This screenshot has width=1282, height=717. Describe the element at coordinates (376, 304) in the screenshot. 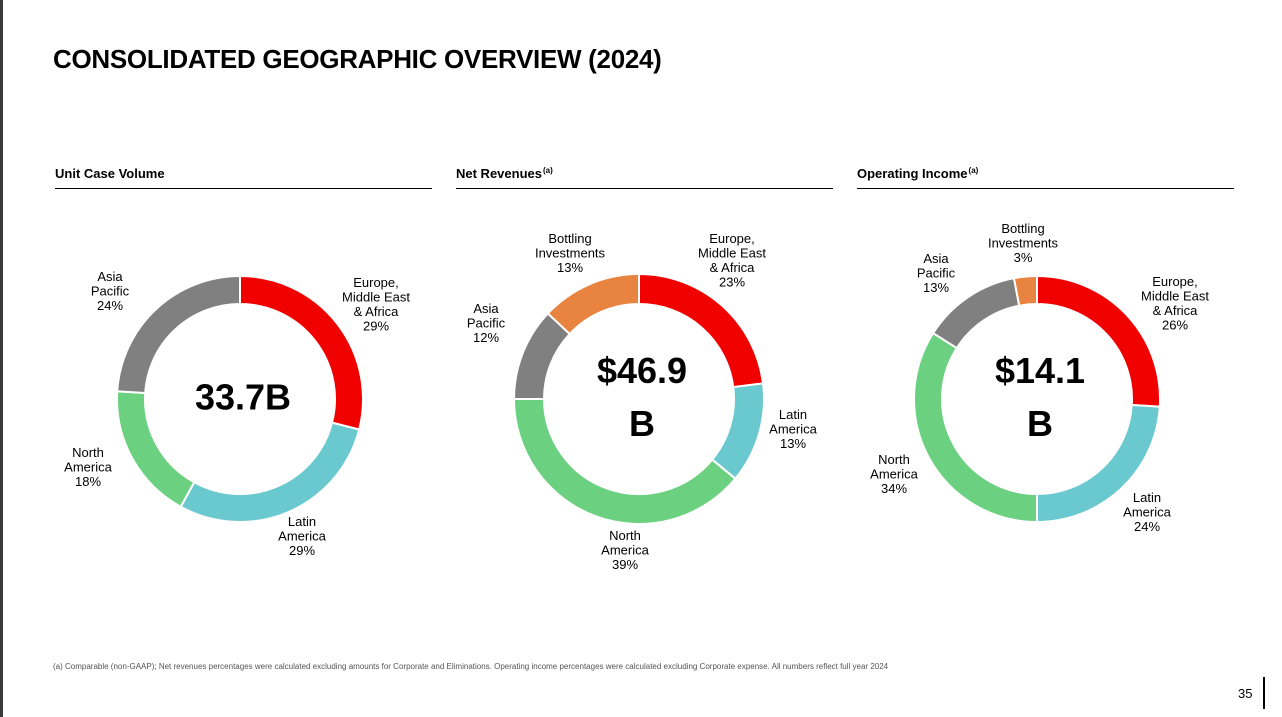

I see `slice-label-europe-middle-east-africa: Europe, Middle East & Africa 29%` at that location.